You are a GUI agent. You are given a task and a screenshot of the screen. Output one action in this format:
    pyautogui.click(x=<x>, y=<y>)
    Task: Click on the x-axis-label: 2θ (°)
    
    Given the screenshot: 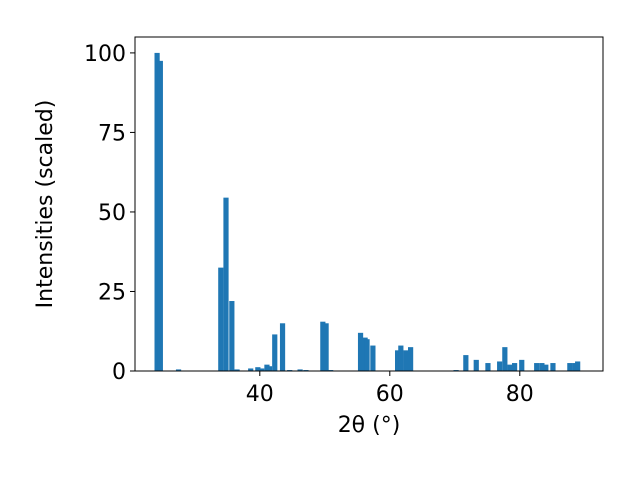 What is the action you would take?
    pyautogui.click(x=369, y=425)
    